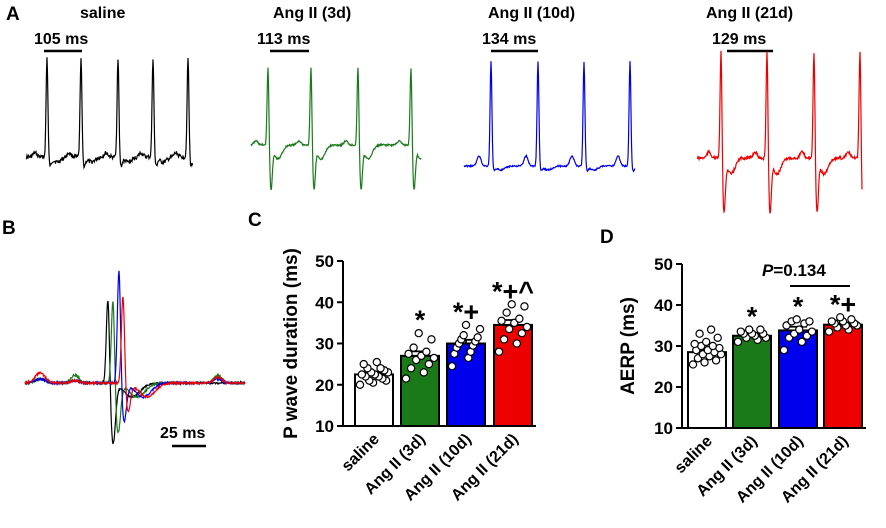 This screenshot has height=528, width=886. I want to click on ecg-trace-angii-10d, so click(549, 117).